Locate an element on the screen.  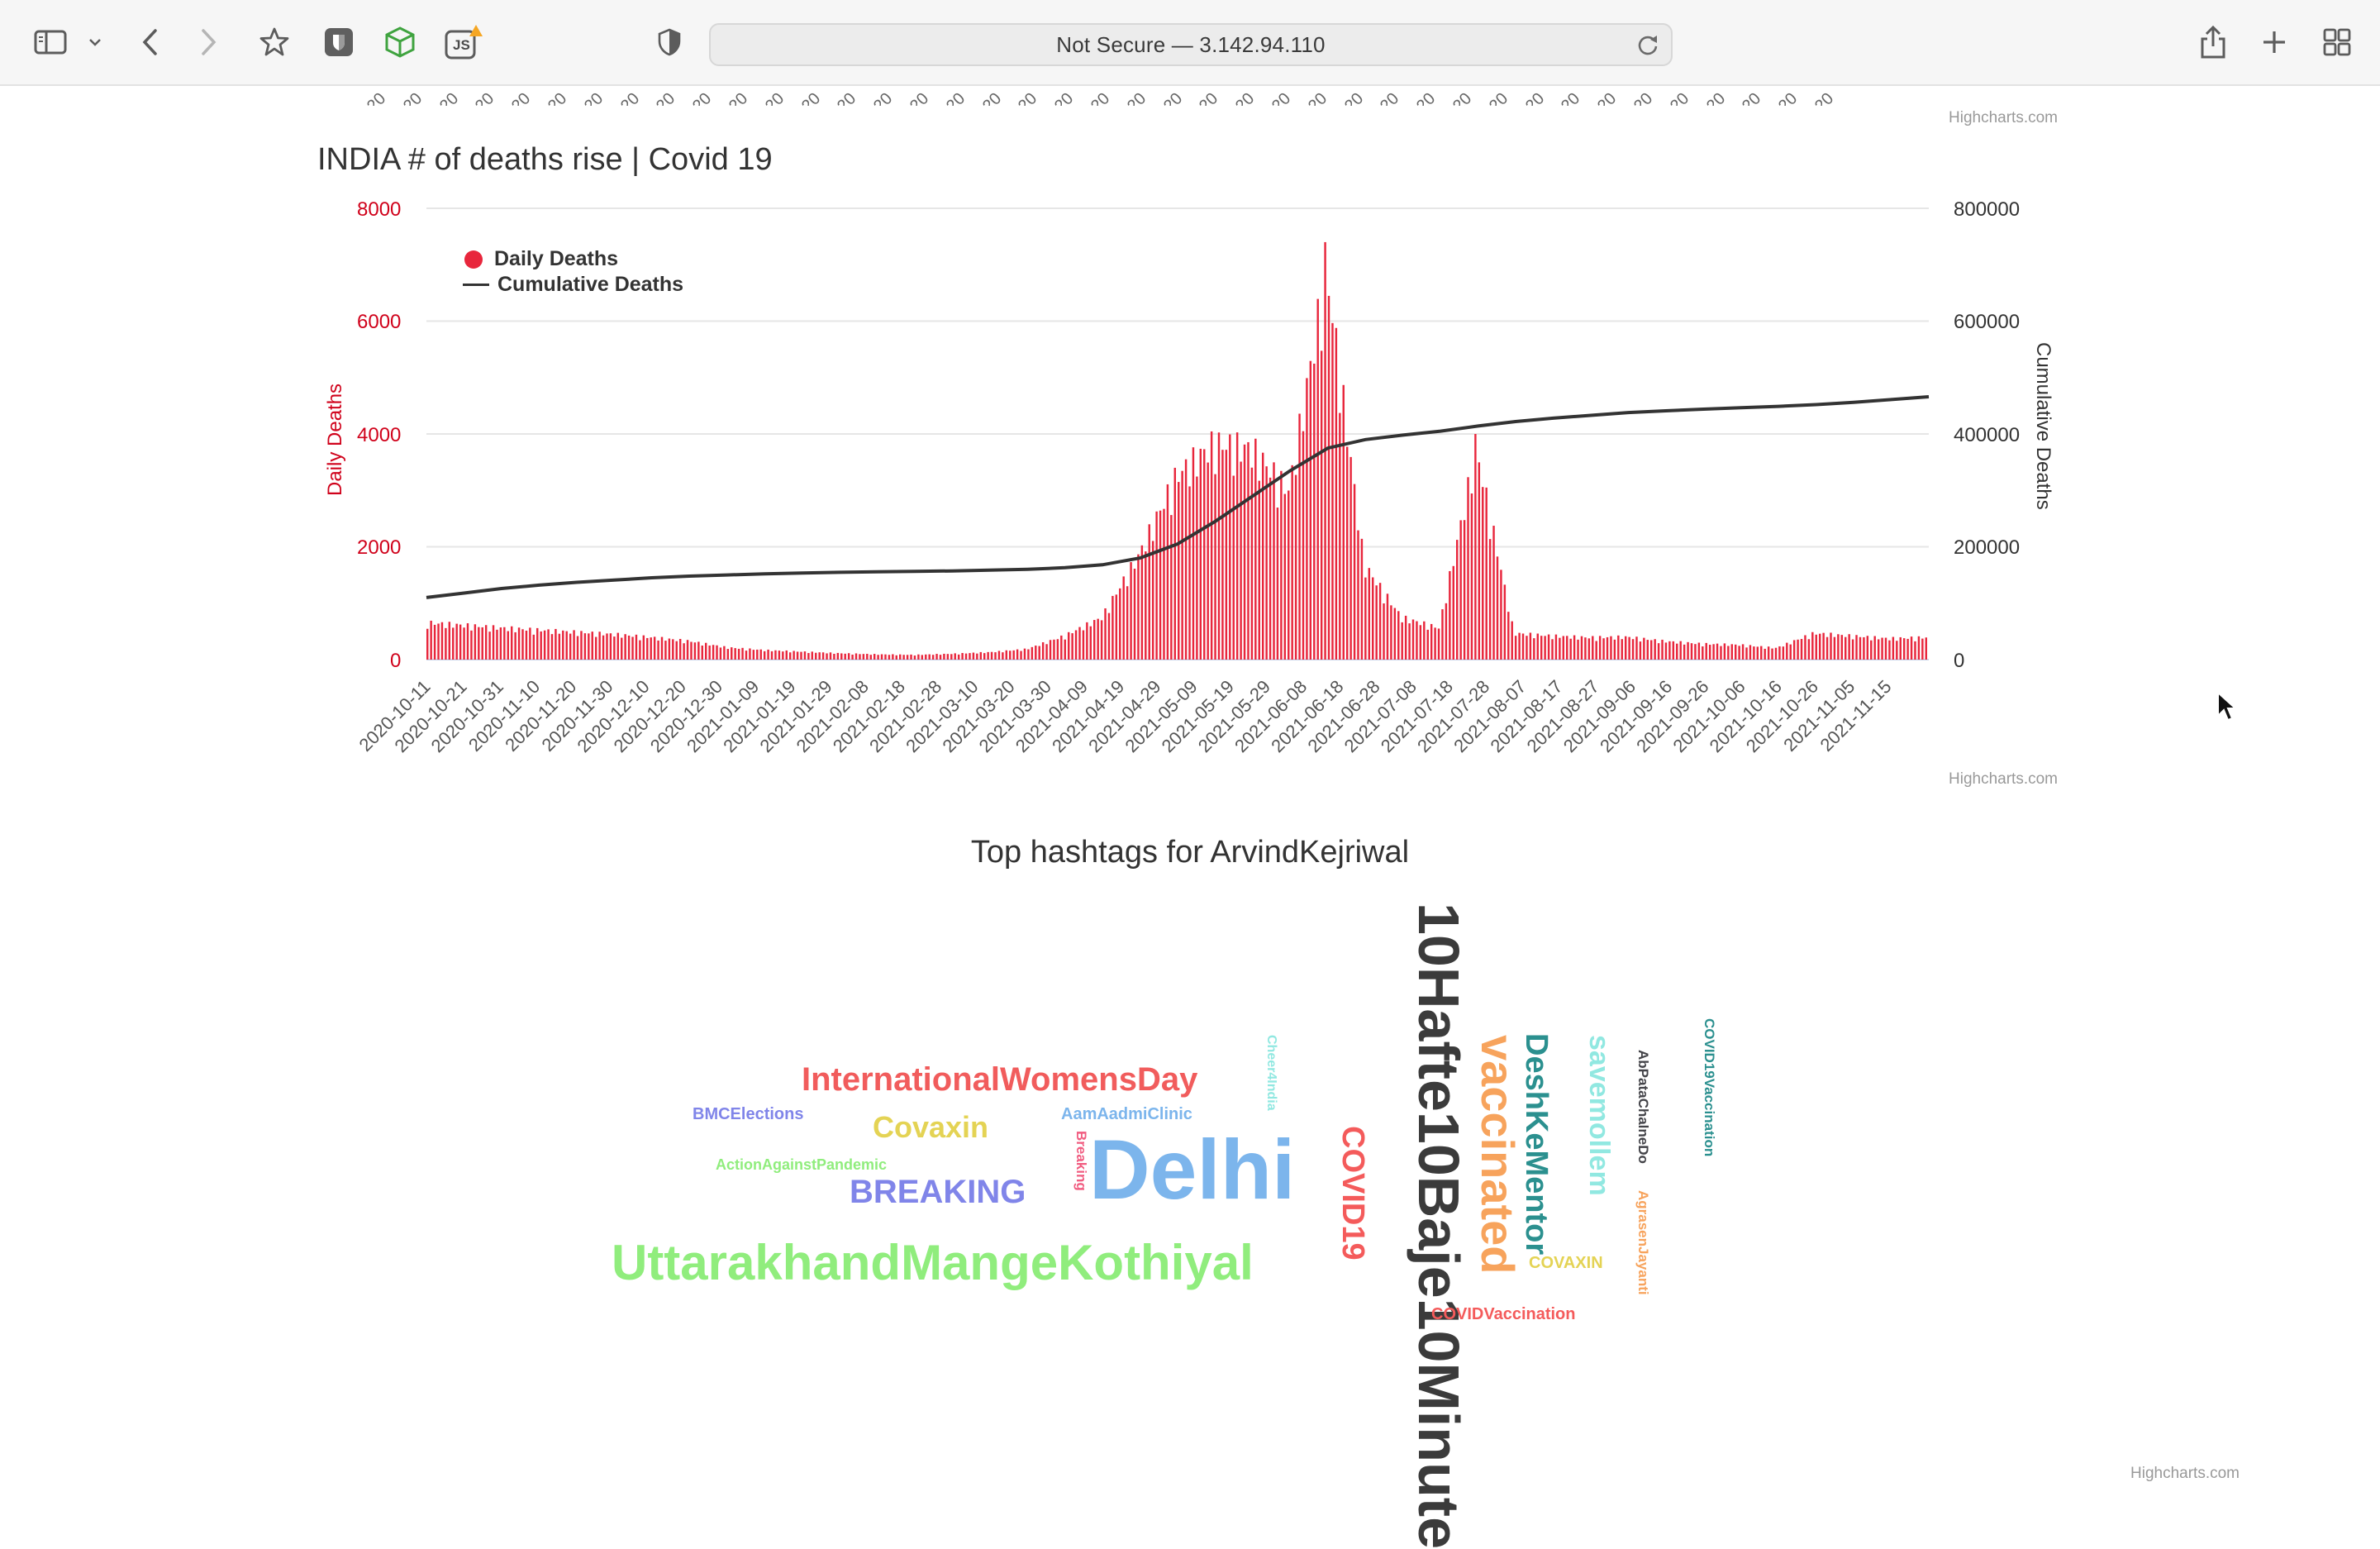
wordcloud-credit: Highcharts.com is located at coordinates (2185, 1473).